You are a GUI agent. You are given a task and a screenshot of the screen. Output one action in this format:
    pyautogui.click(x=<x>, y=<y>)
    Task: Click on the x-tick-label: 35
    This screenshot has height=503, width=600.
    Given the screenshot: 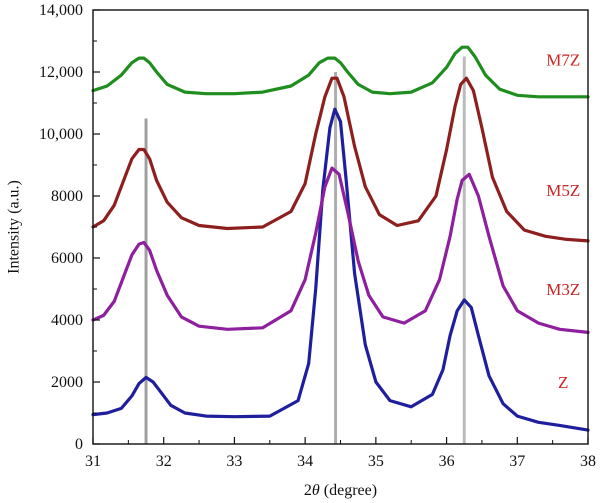 What is the action you would take?
    pyautogui.click(x=376, y=461)
    